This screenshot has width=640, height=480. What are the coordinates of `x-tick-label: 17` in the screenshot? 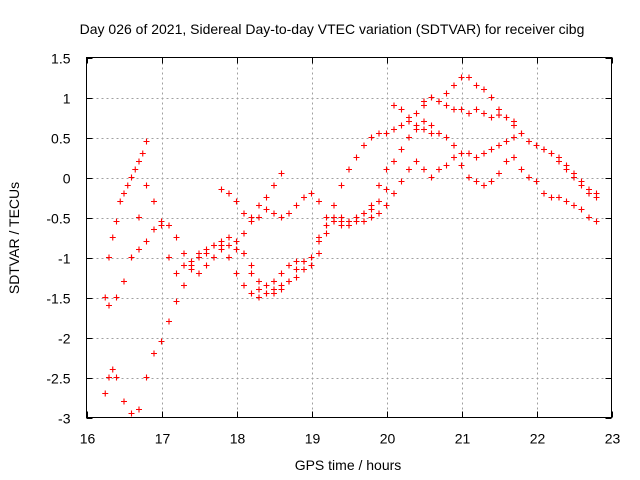 It's located at (163, 439).